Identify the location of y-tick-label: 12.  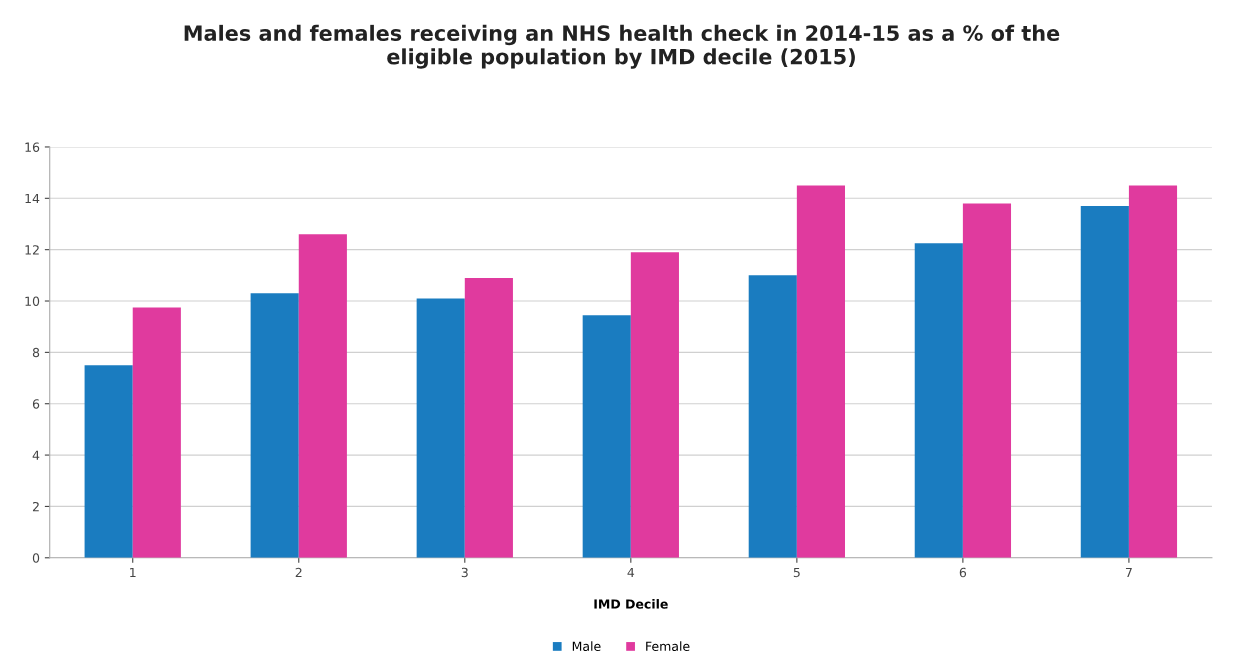
(32, 250).